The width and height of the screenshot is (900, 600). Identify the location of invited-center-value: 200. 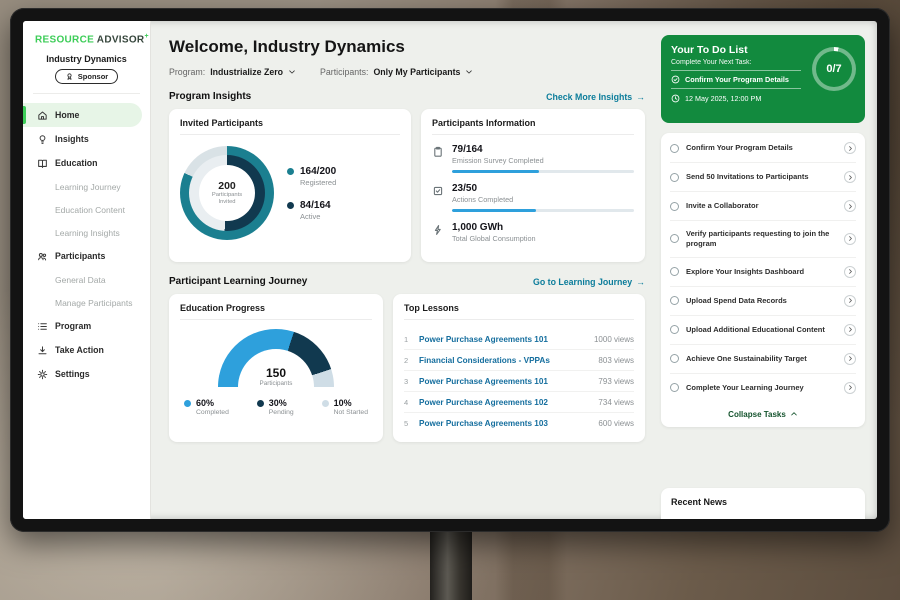
(227, 185).